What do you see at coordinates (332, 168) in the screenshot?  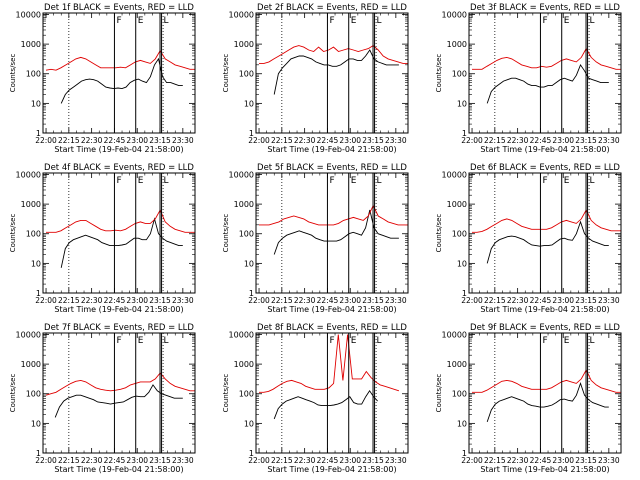 I see `chart-title: Det 5f BLACK = Events, RED = LLD` at bounding box center [332, 168].